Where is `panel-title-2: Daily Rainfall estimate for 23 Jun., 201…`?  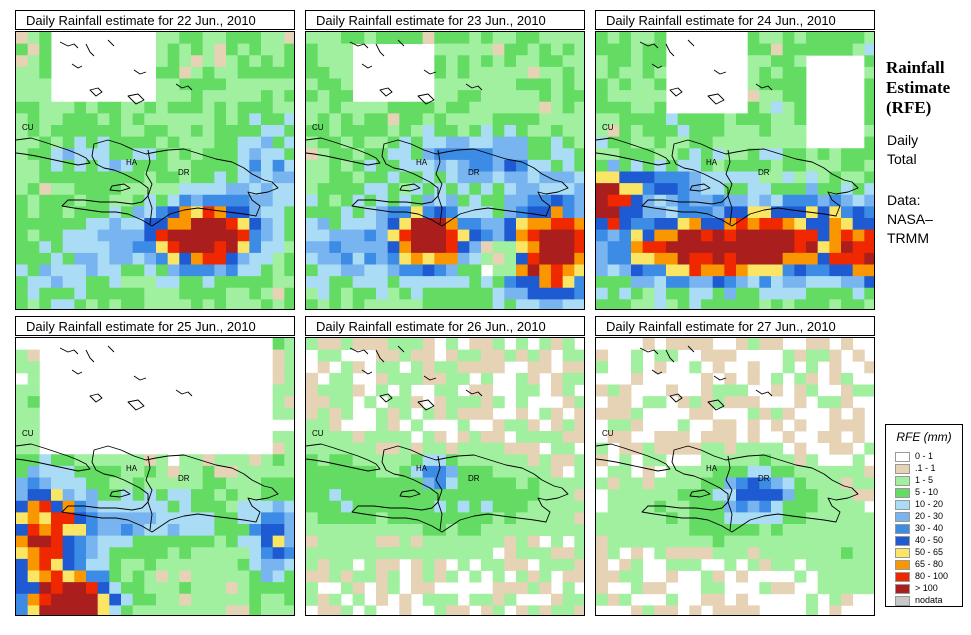 panel-title-2: Daily Rainfall estimate for 23 Jun., 201… is located at coordinates (445, 20).